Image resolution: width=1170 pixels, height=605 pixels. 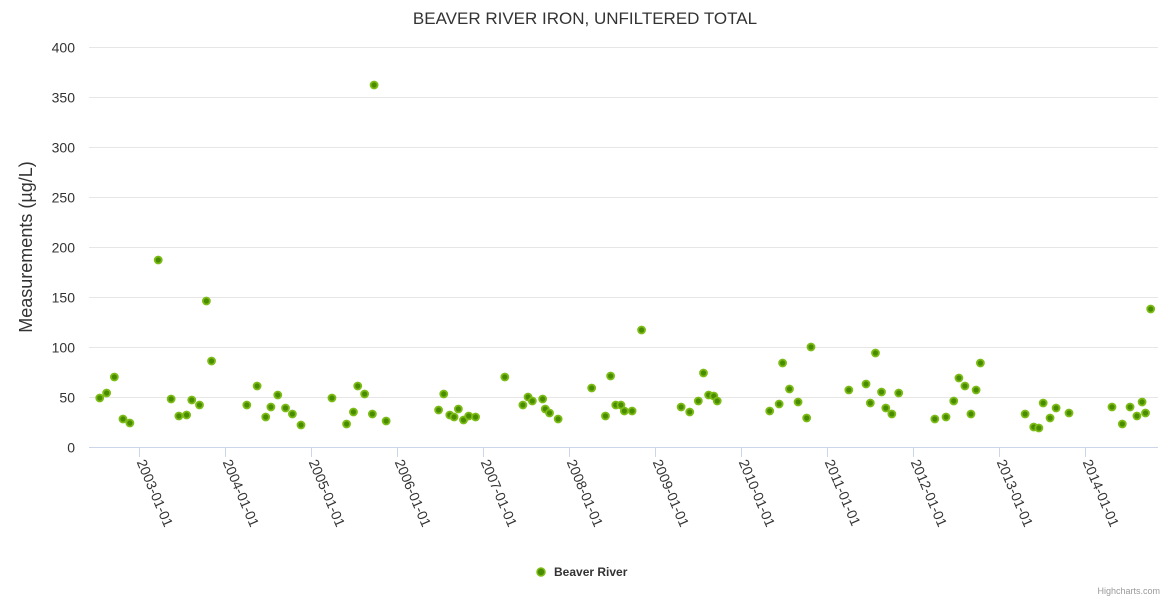 I want to click on y-tick-label: 150, so click(x=64, y=298).